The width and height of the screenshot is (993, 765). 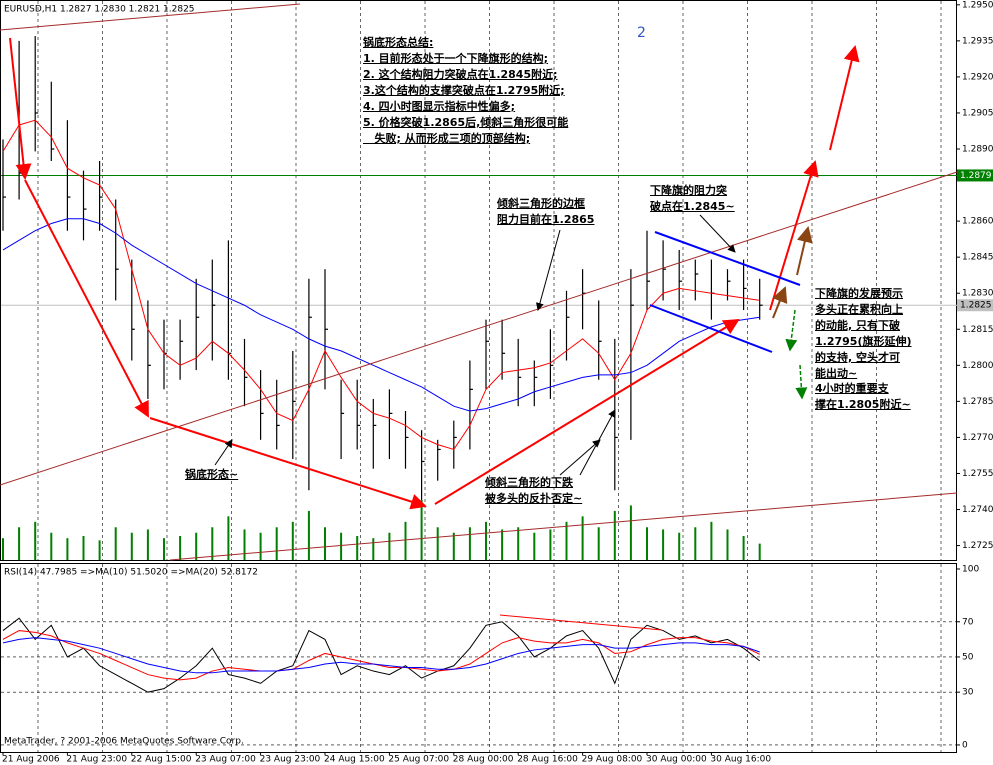 What do you see at coordinates (354, 760) in the screenshot?
I see `x-tick-label: 24 Aug 15:00` at bounding box center [354, 760].